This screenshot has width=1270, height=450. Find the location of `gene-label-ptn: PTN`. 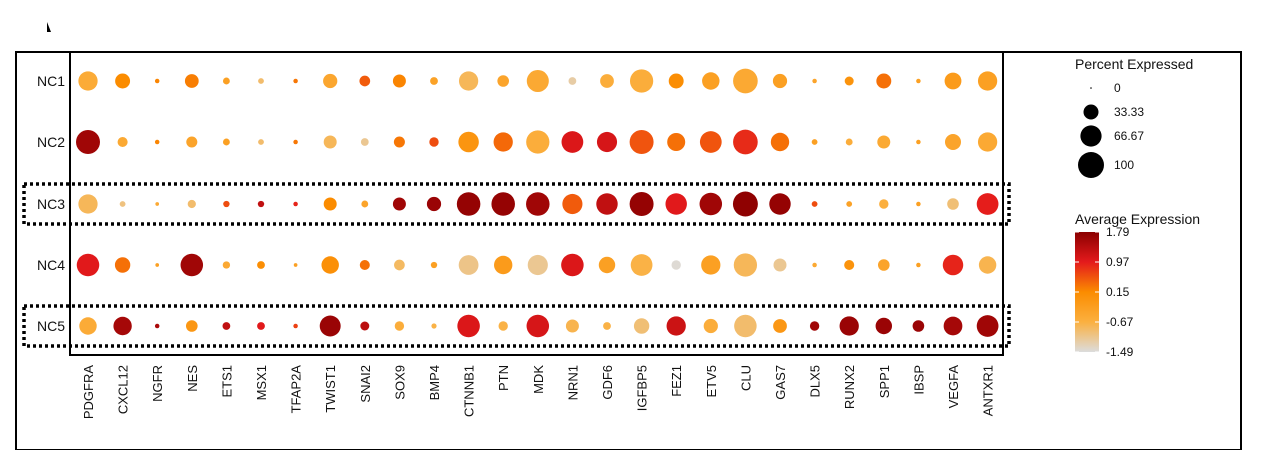

gene-label-ptn: PTN is located at coordinates (503, 378).